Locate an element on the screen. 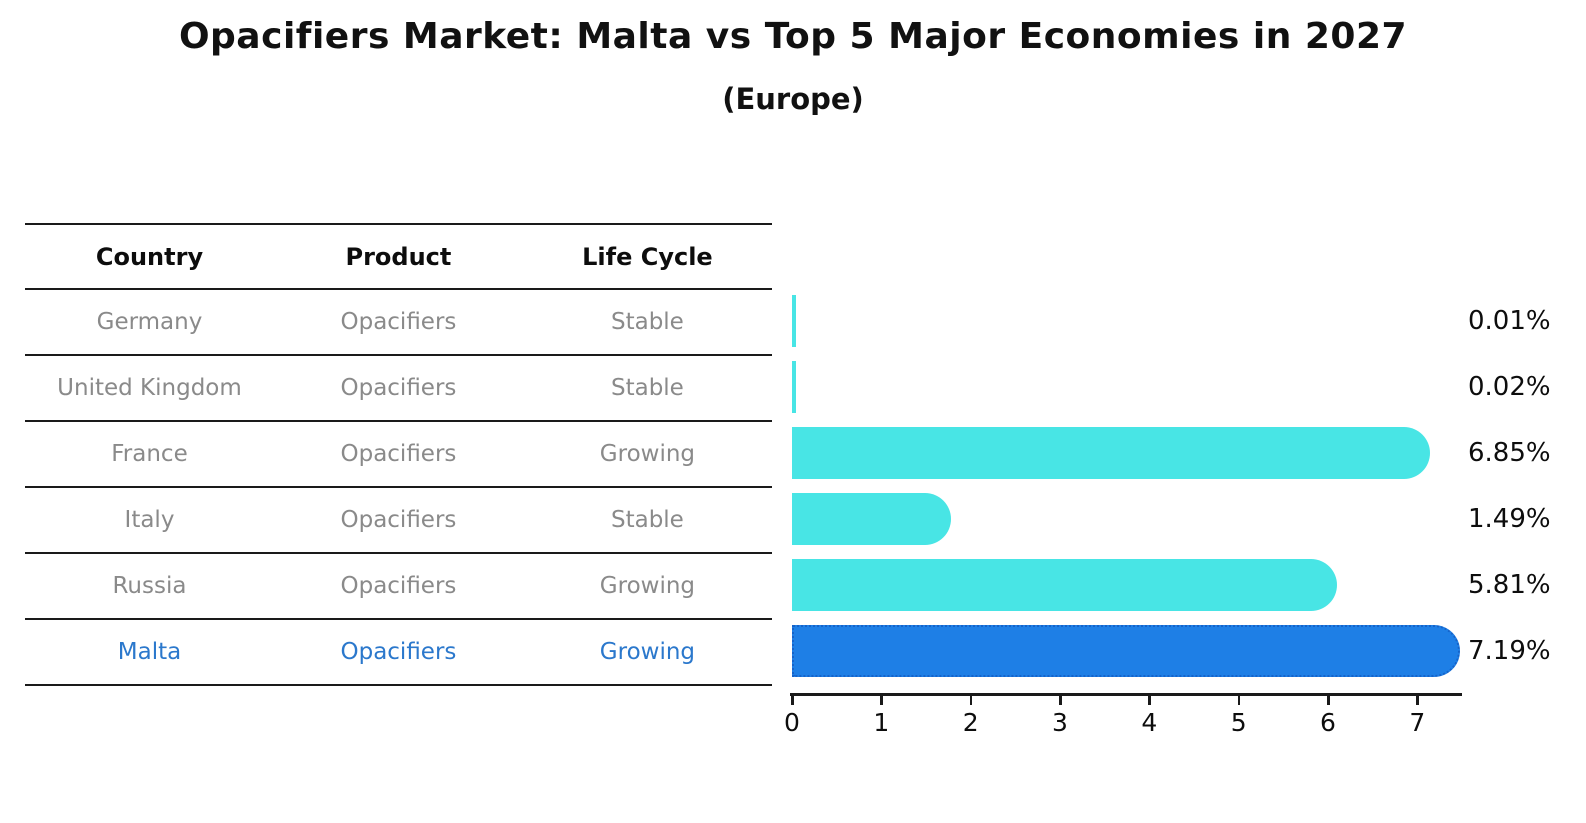  x-axis-line is located at coordinates (1126, 694).